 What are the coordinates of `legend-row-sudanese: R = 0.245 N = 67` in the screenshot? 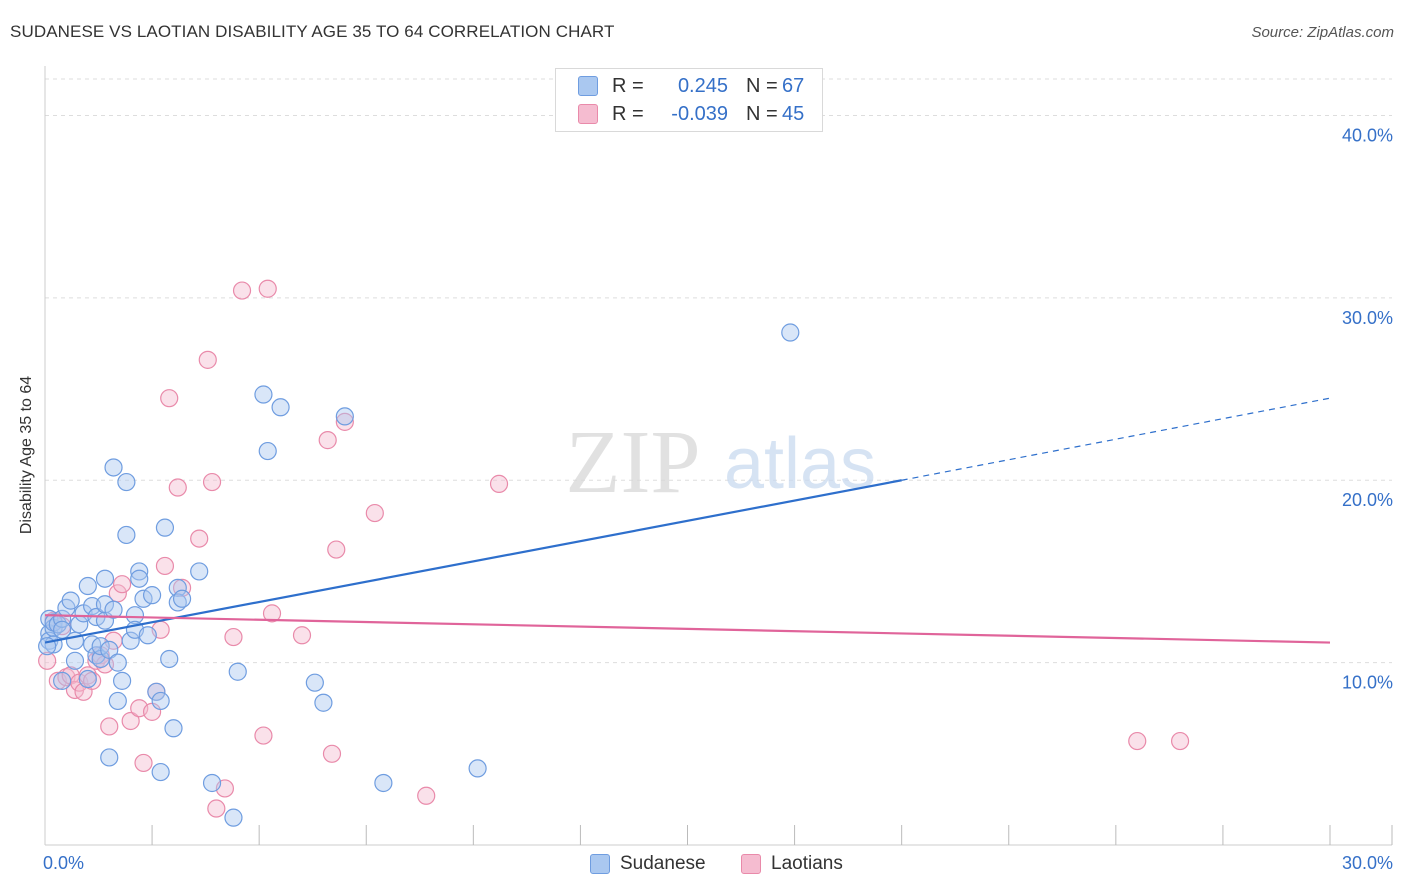 It's located at (691, 86).